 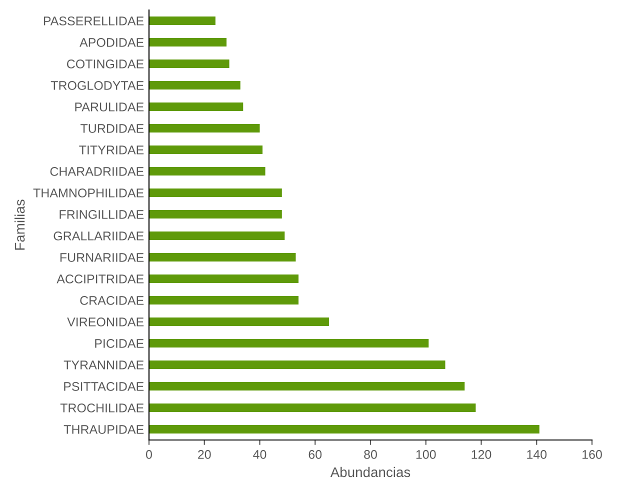 I want to click on y-tick-label: PSITTACIDAE, so click(x=104, y=386).